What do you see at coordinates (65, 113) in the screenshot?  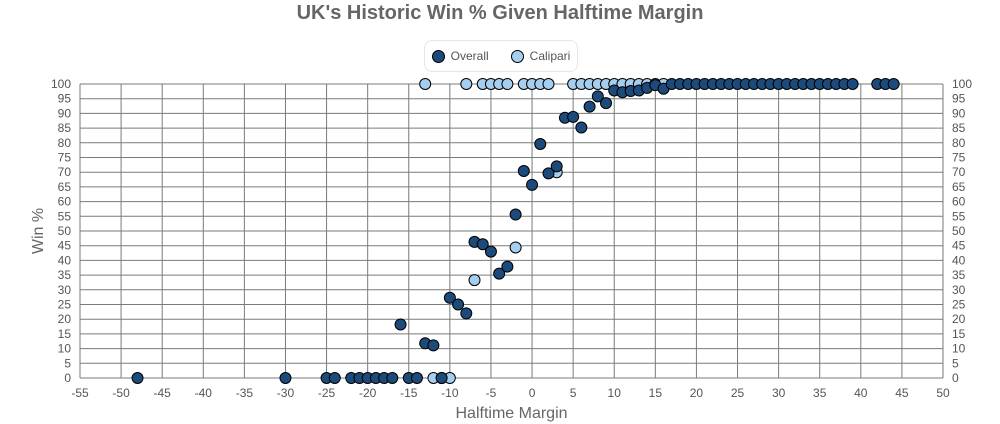 I see `y-tick-label-left: 90` at bounding box center [65, 113].